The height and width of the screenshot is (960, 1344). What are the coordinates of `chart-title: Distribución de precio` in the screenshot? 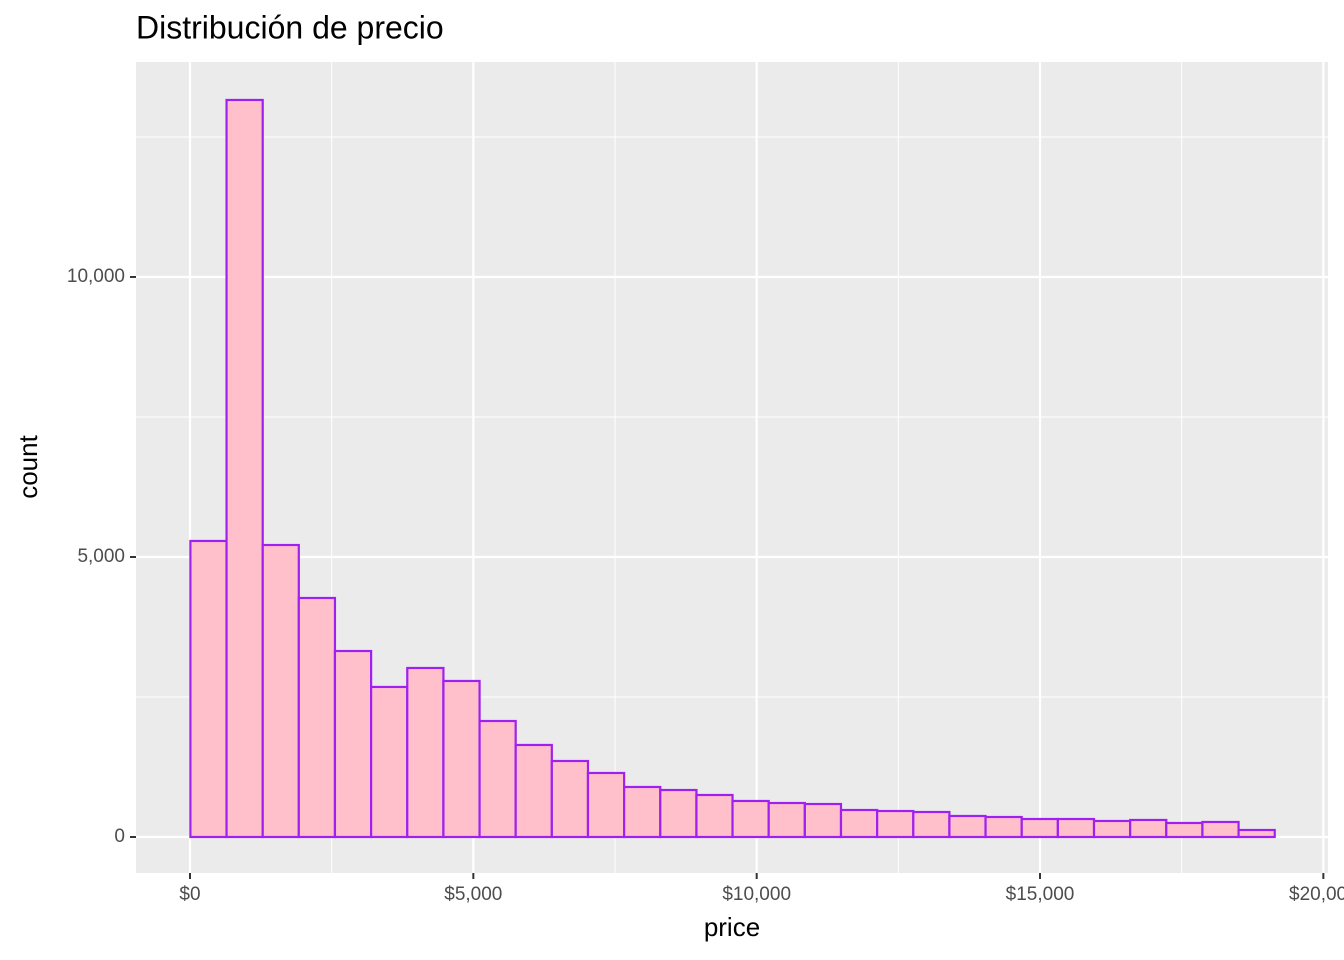 It's located at (290, 27).